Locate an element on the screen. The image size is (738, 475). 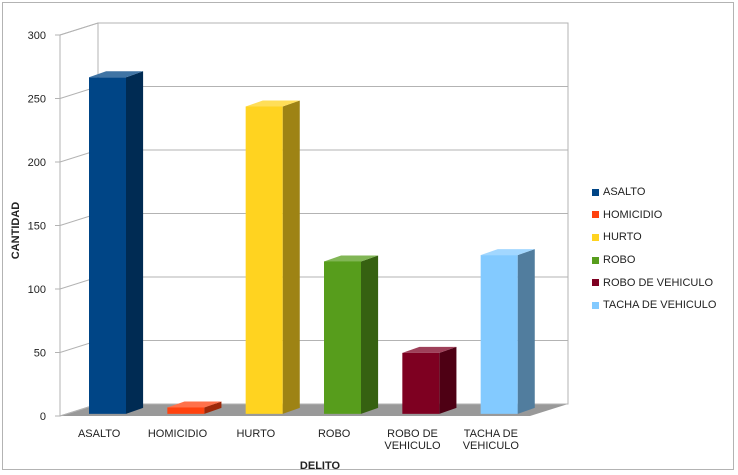
y-tick-label: 100 is located at coordinates (37, 290).